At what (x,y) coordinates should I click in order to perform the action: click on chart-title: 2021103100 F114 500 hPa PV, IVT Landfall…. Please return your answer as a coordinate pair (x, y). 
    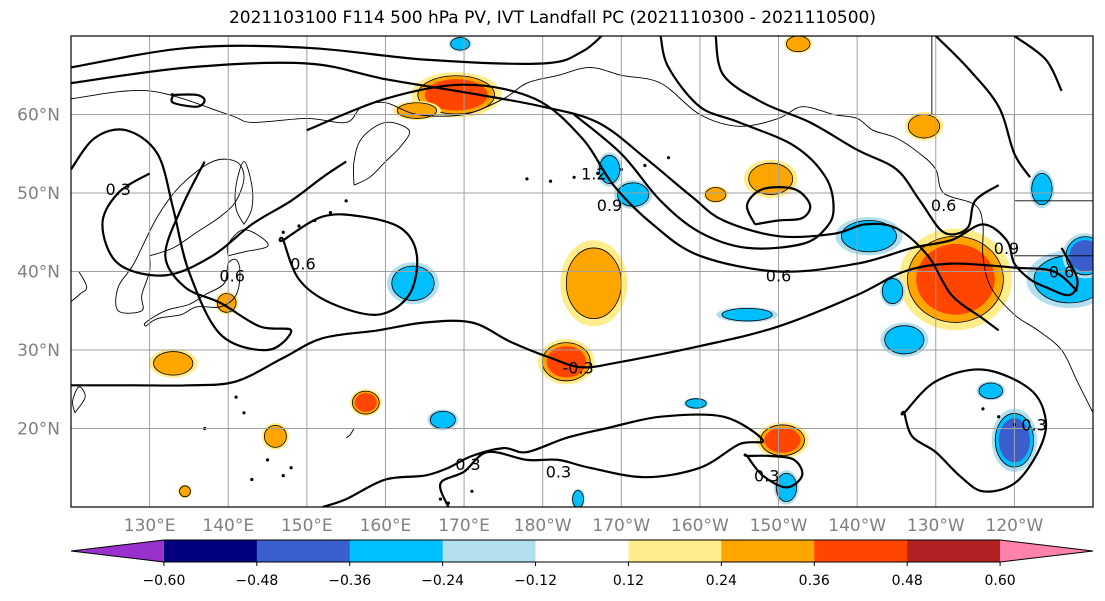
    Looking at the image, I should click on (552, 18).